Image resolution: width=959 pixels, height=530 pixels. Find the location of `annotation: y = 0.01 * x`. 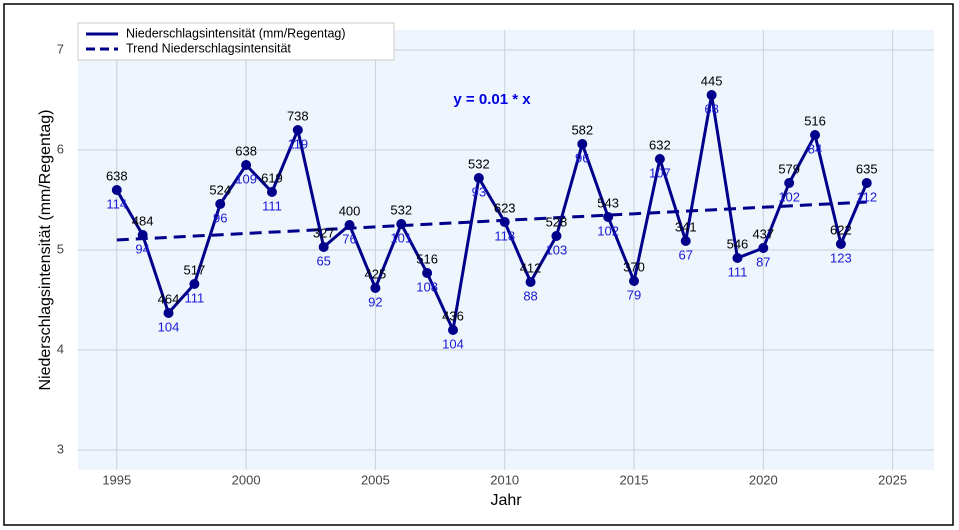

annotation: y = 0.01 * x is located at coordinates (492, 99).